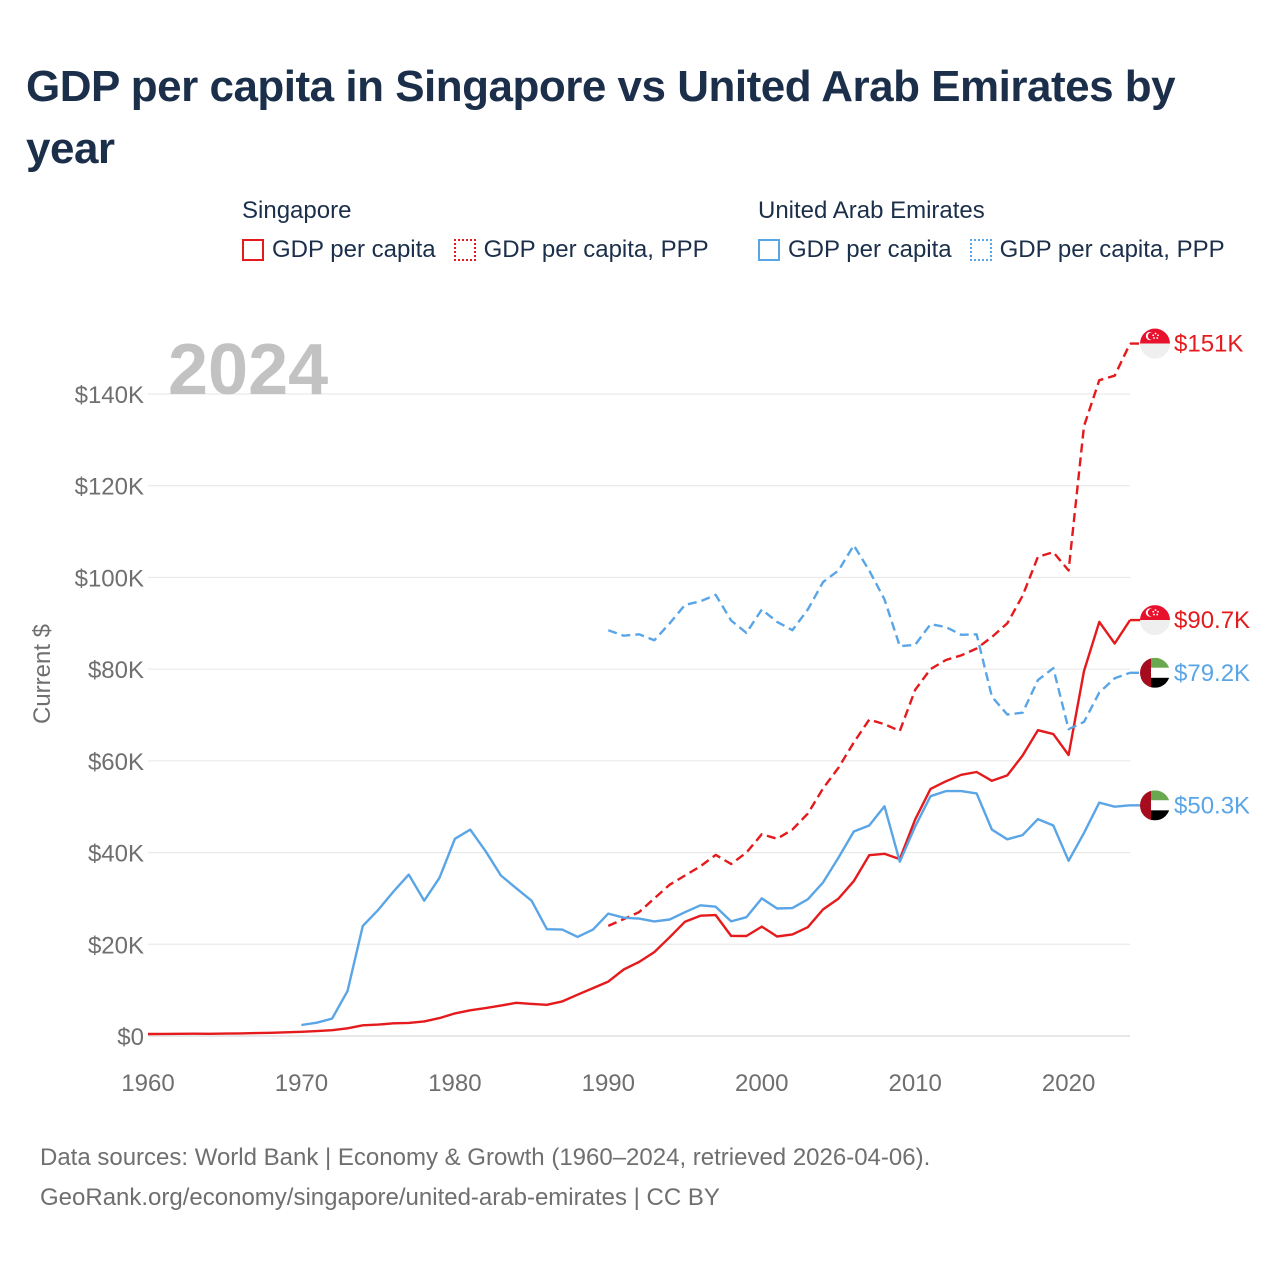 The width and height of the screenshot is (1280, 1280). Describe the element at coordinates (716, 908) in the screenshot. I see `series-line-united-arab-emirates-gdp-per-capita` at that location.